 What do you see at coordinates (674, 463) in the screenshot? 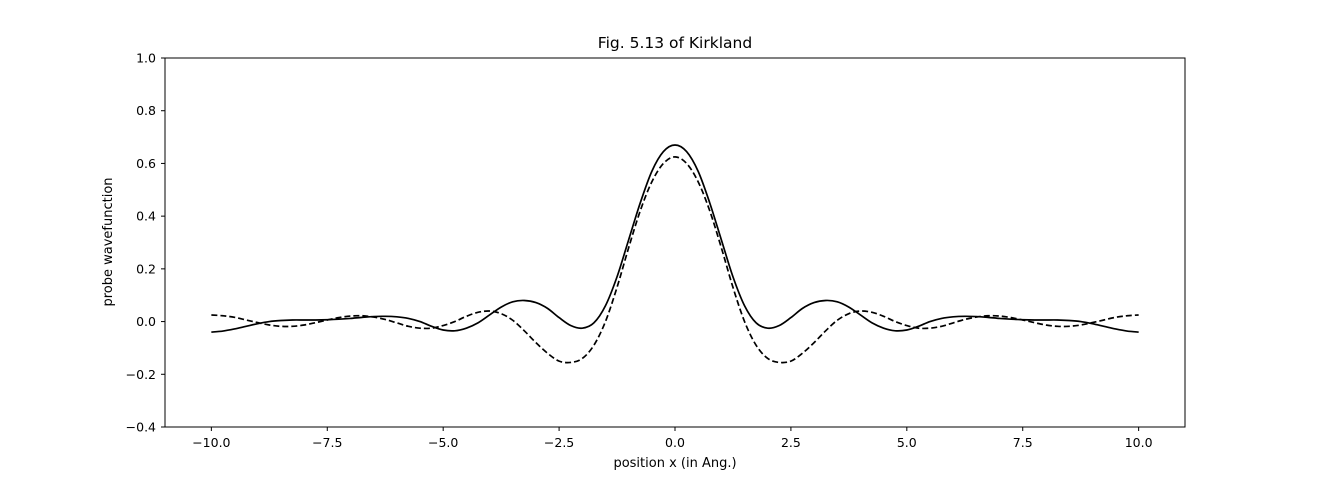
I see `x-axis-label: position x (in Ang.)` at bounding box center [674, 463].